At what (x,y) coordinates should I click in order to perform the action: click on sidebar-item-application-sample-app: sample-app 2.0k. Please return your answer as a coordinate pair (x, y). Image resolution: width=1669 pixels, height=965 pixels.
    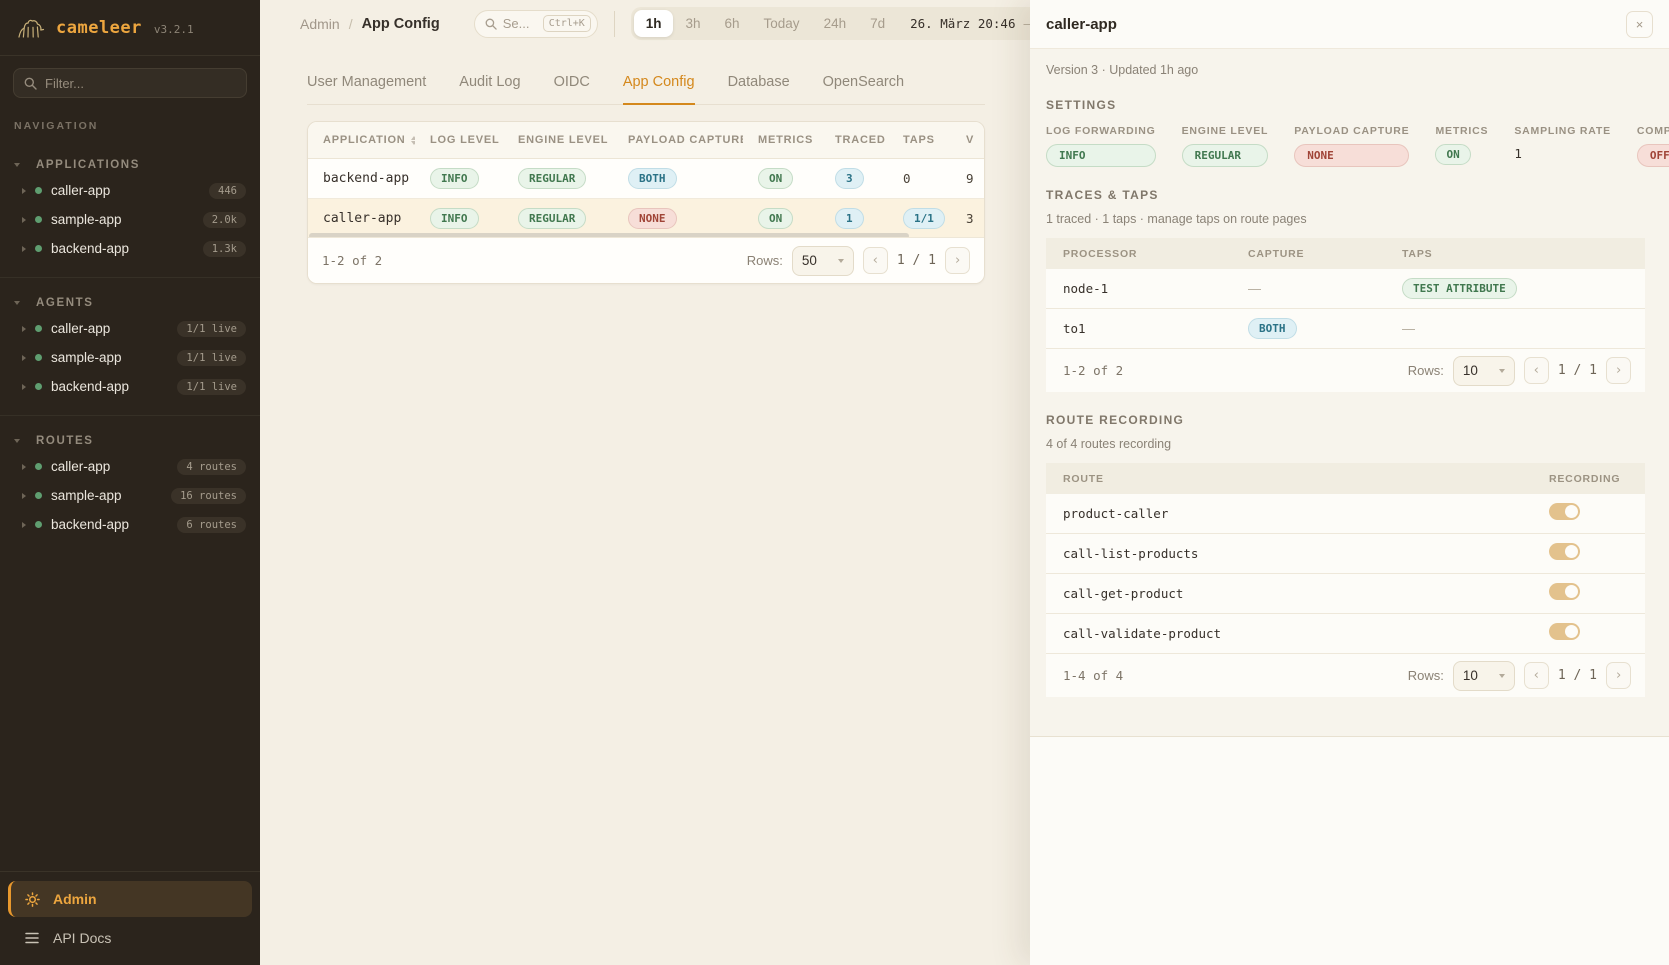
    Looking at the image, I should click on (130, 219).